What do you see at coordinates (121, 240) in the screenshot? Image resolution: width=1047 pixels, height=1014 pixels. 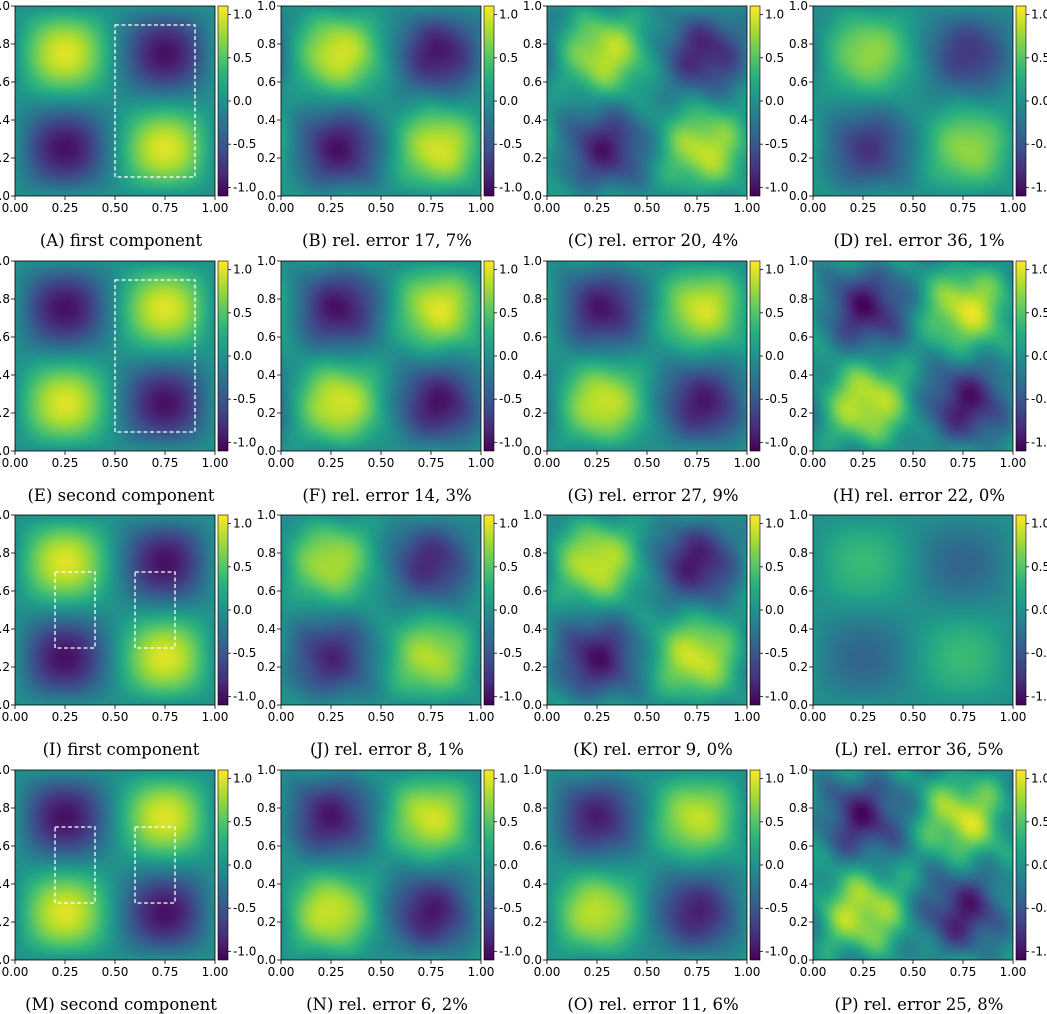 I see `subfigure-caption: (A) first component` at bounding box center [121, 240].